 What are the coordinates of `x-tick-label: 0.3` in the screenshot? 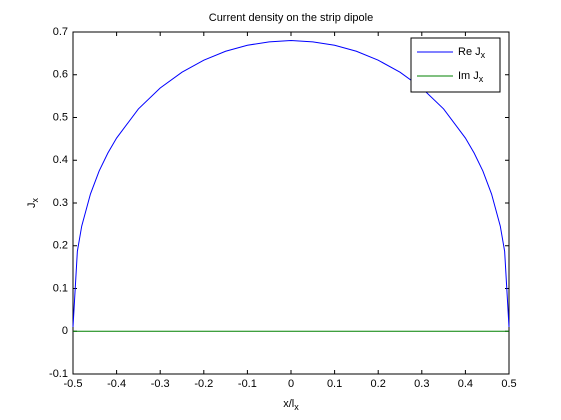 It's located at (421, 384).